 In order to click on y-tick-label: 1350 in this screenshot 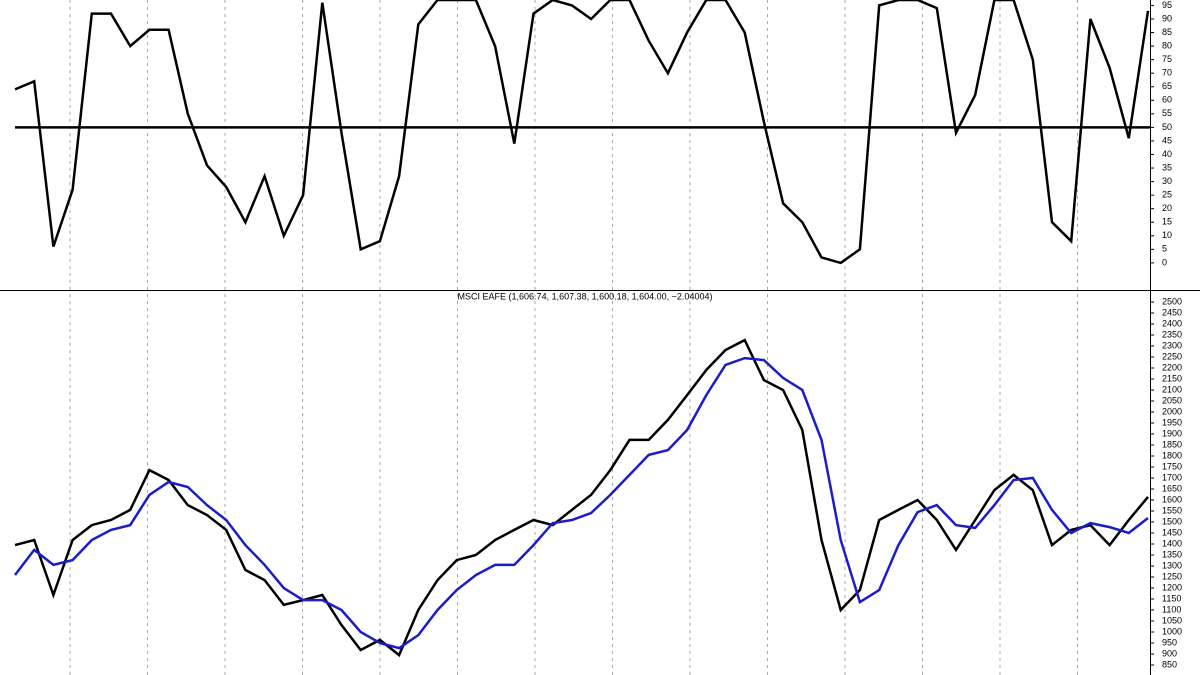, I will do `click(1172, 554)`.